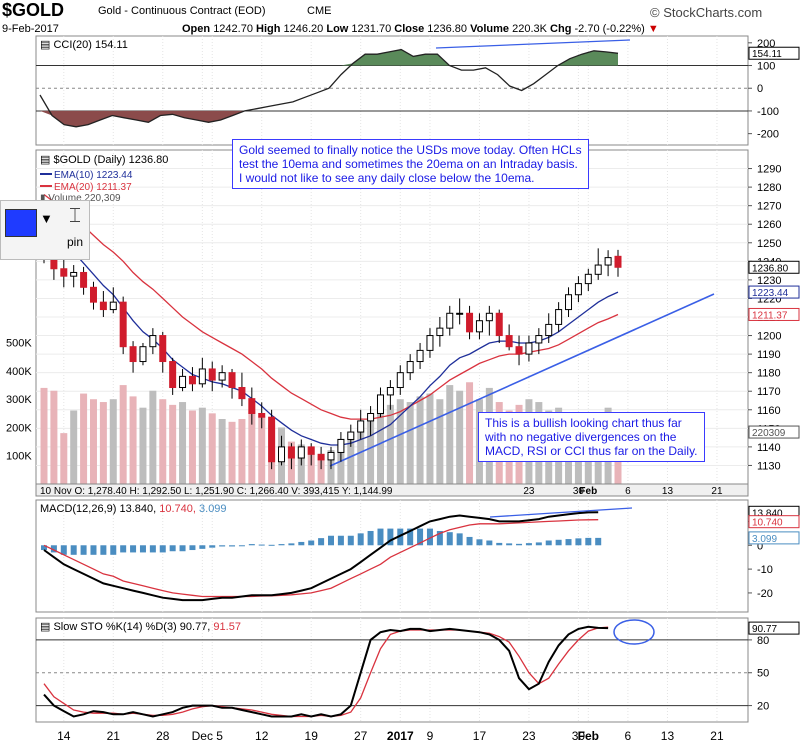 The height and width of the screenshot is (751, 800). Describe the element at coordinates (522, 380) in the screenshot. I see `support-trend-line` at that location.